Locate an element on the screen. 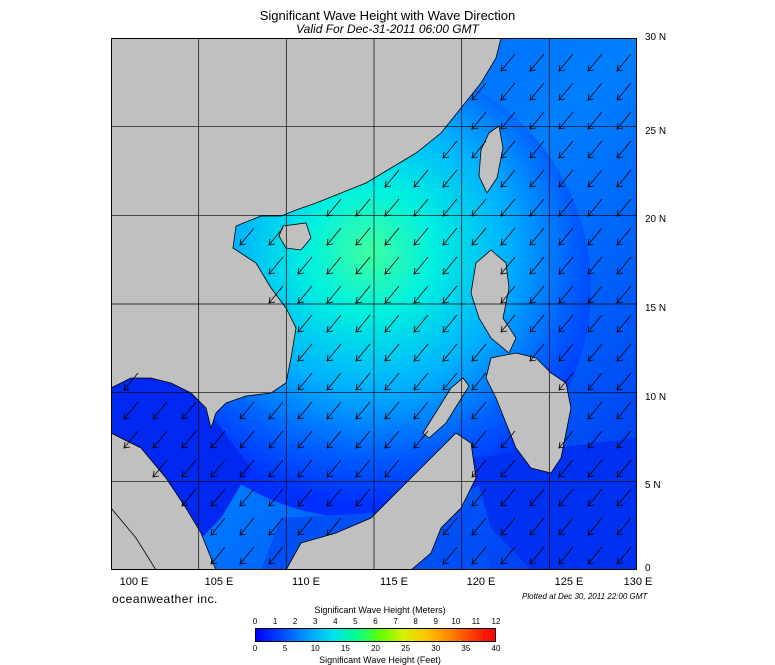 The image size is (775, 665). lon-label-125e: 125 E is located at coordinates (569, 582).